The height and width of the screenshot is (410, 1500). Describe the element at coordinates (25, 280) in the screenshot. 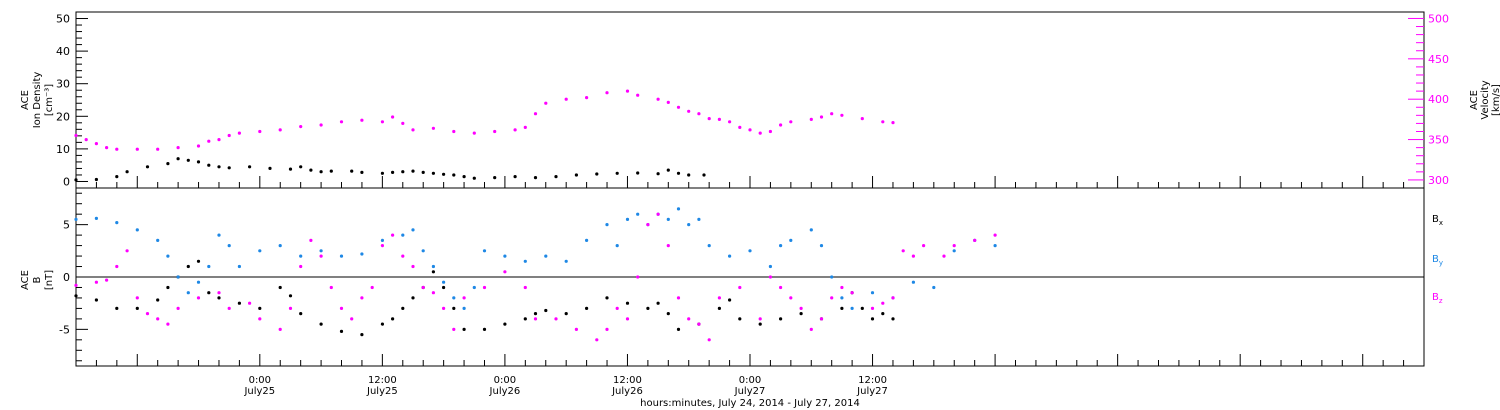

I see `b-axis-label-line1: ACE` at that location.